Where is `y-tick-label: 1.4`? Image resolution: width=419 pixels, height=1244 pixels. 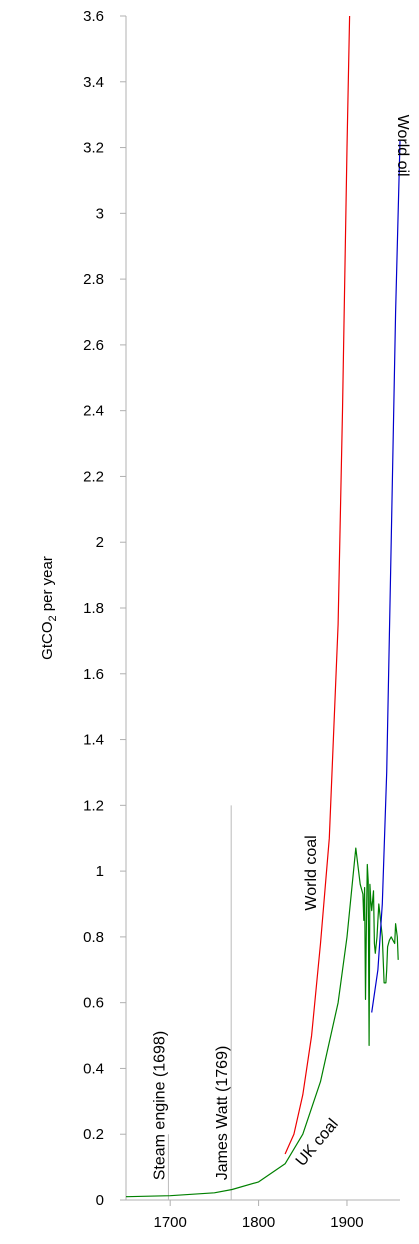 y-tick-label: 1.4 is located at coordinates (93, 740).